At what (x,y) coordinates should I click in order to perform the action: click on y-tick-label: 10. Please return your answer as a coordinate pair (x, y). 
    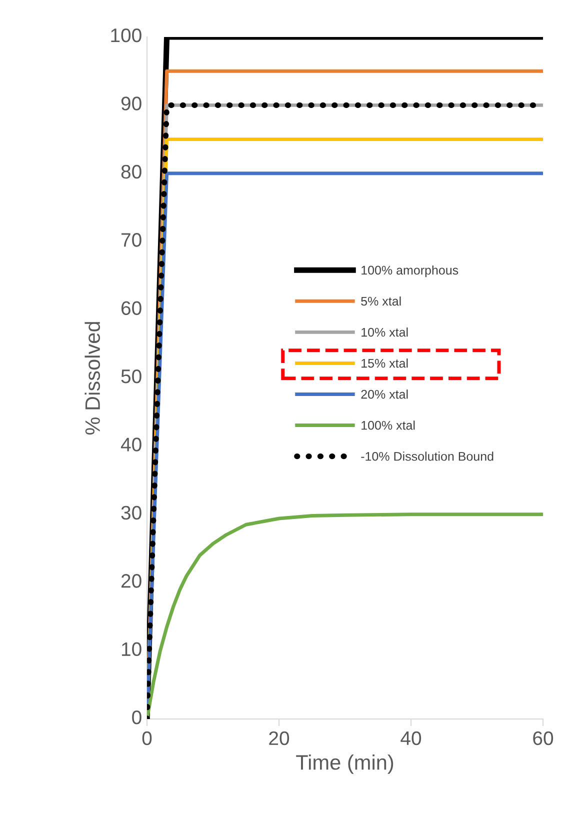
    Looking at the image, I should click on (132, 649).